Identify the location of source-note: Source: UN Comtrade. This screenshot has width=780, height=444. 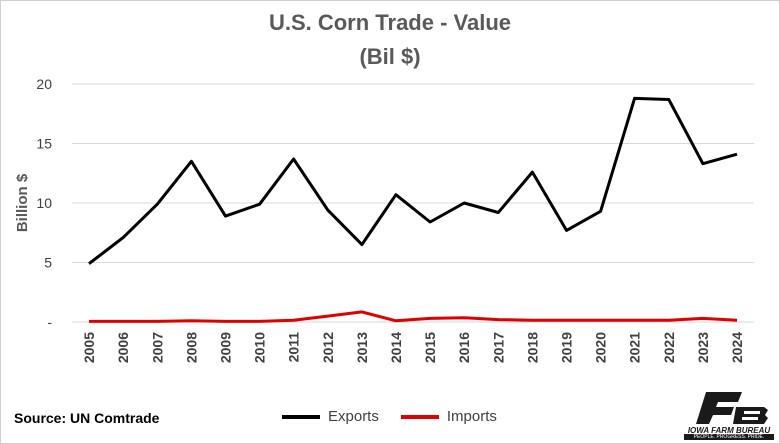
(87, 418).